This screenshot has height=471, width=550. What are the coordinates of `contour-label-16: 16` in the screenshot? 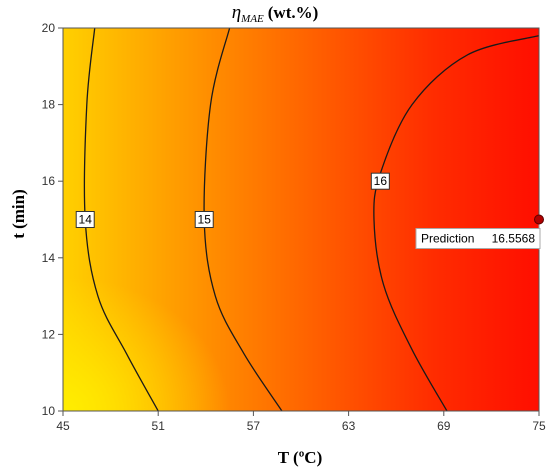 It's located at (381, 181).